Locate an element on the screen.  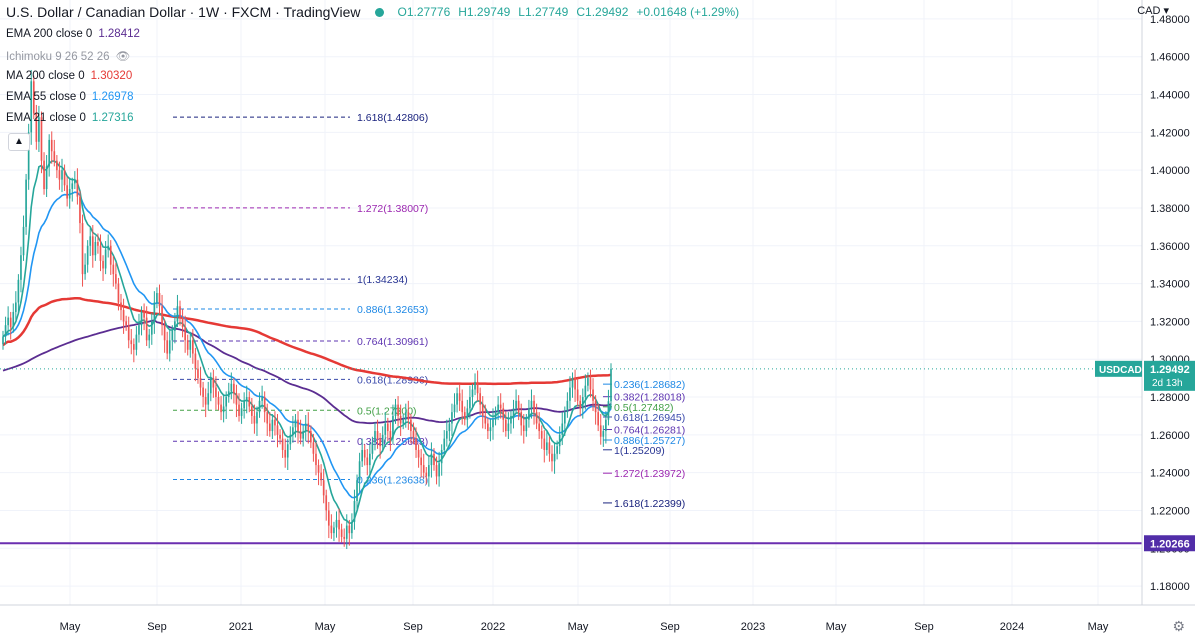
indicator-ma200: MA 200 close 0 1.30320 is located at coordinates (69, 76).